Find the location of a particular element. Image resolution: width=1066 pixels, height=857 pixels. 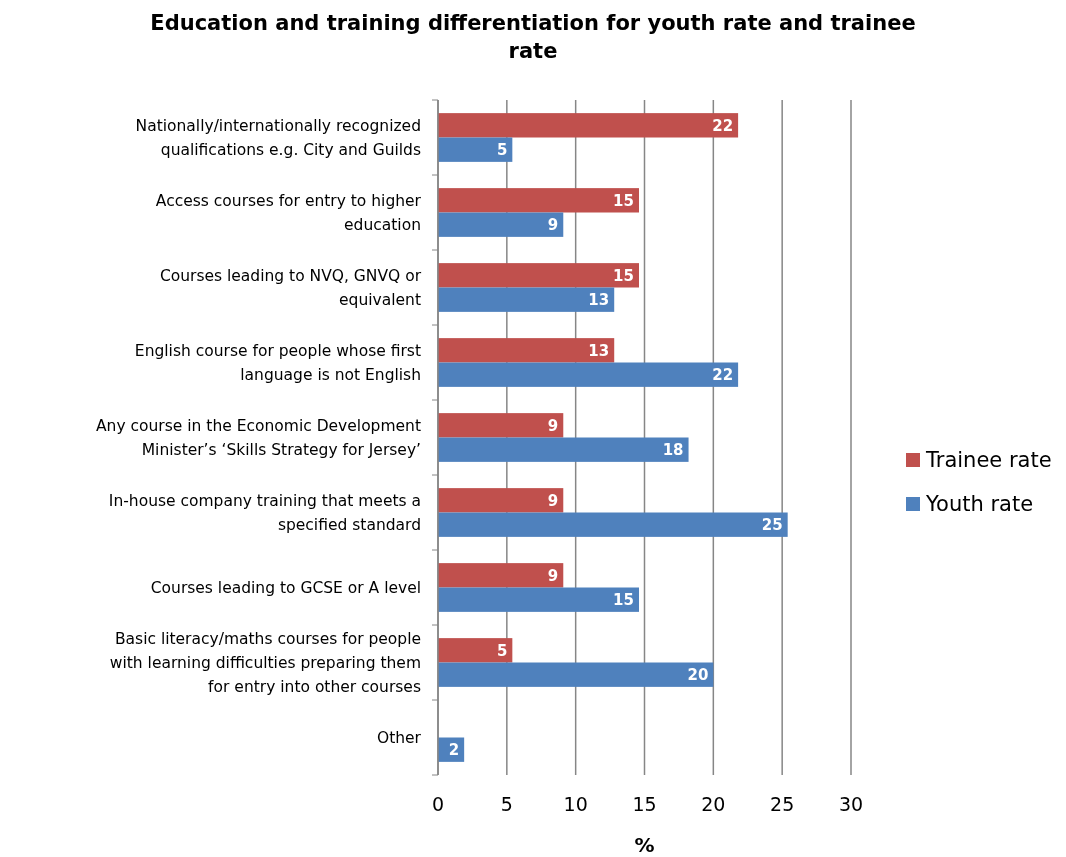

x-tick-label: 10 is located at coordinates (575, 804).